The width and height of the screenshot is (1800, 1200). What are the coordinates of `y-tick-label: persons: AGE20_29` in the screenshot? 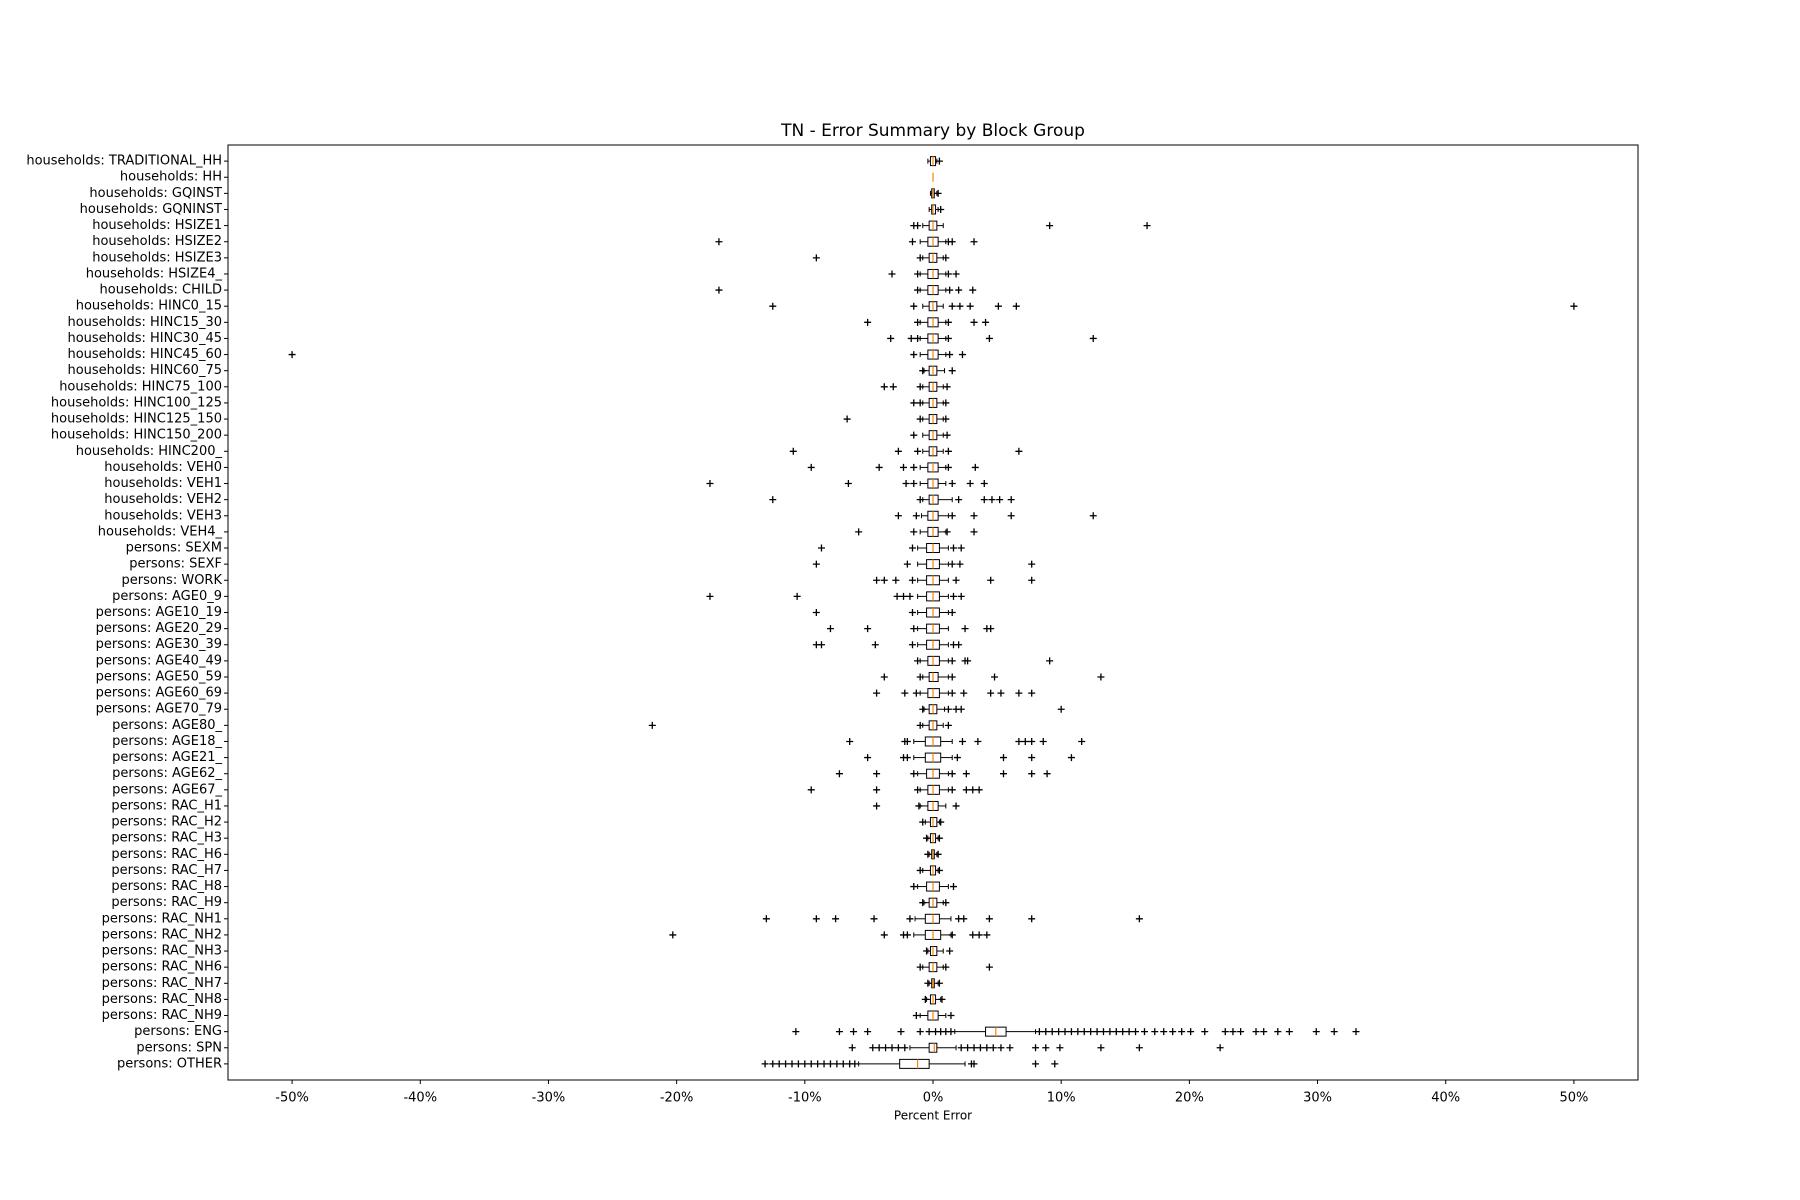 It's located at (159, 628).